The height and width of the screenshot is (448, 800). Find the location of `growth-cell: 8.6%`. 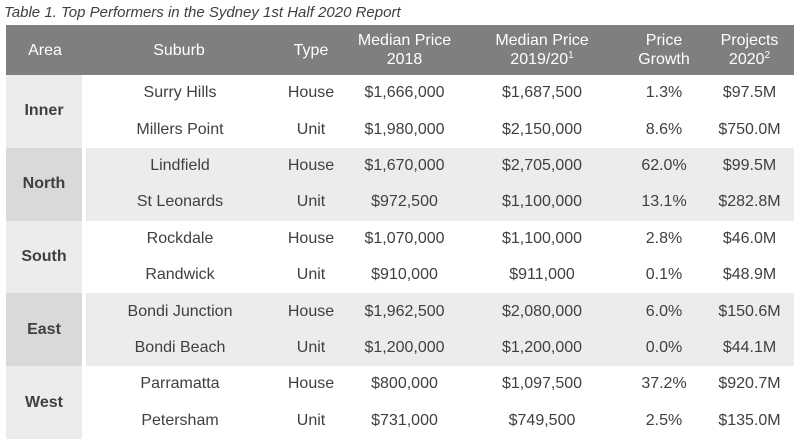

growth-cell: 8.6% is located at coordinates (664, 129).